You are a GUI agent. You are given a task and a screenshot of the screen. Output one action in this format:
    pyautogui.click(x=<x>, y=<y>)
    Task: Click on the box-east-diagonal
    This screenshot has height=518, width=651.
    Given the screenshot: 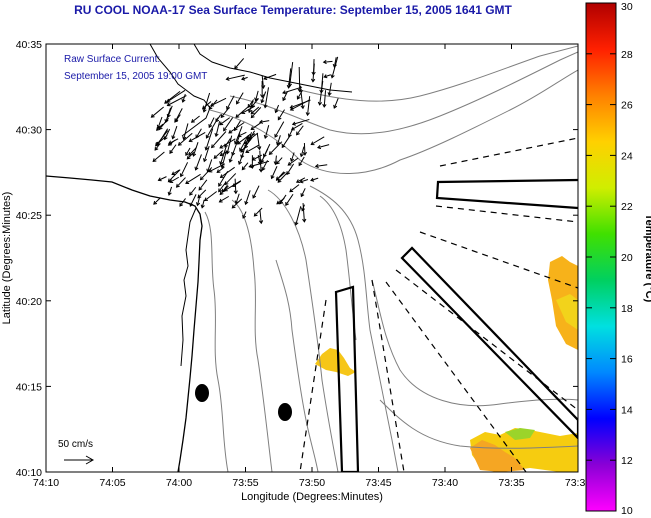 What is the action you would take?
    pyautogui.click(x=489, y=343)
    